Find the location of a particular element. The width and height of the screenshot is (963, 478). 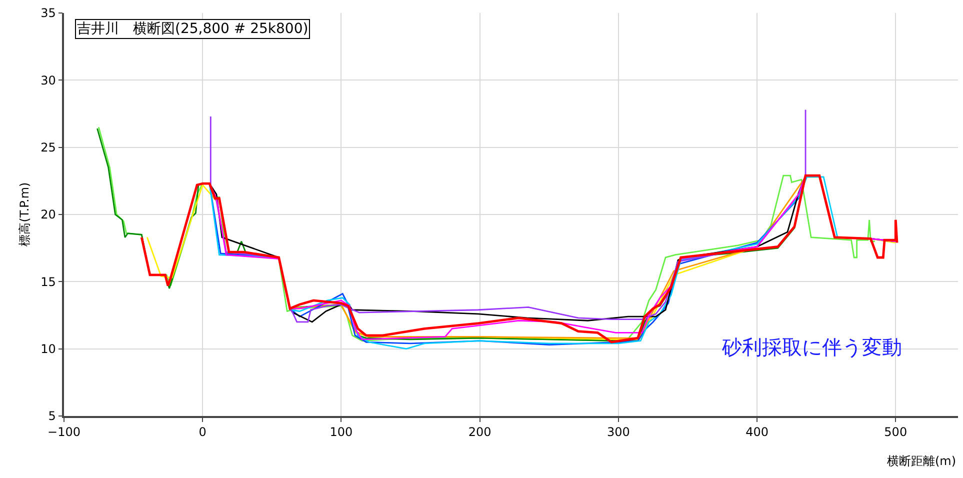

y-tick-label: 35 is located at coordinates (48, 13).